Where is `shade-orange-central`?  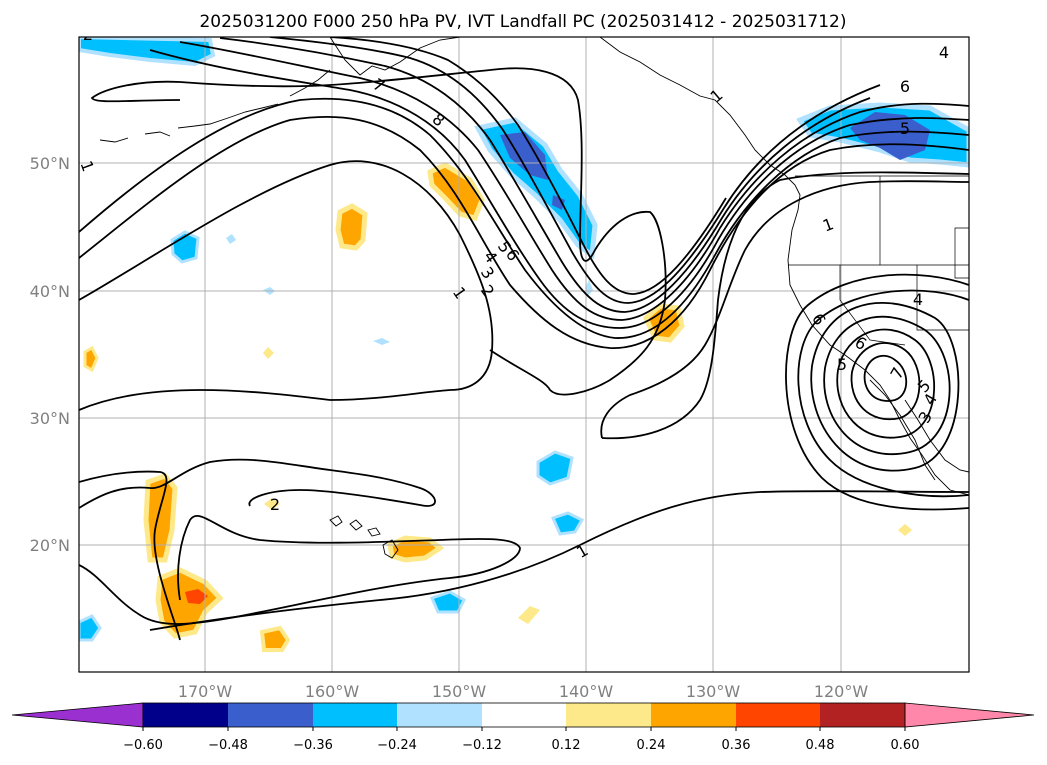 shade-orange-central is located at coordinates (663, 323).